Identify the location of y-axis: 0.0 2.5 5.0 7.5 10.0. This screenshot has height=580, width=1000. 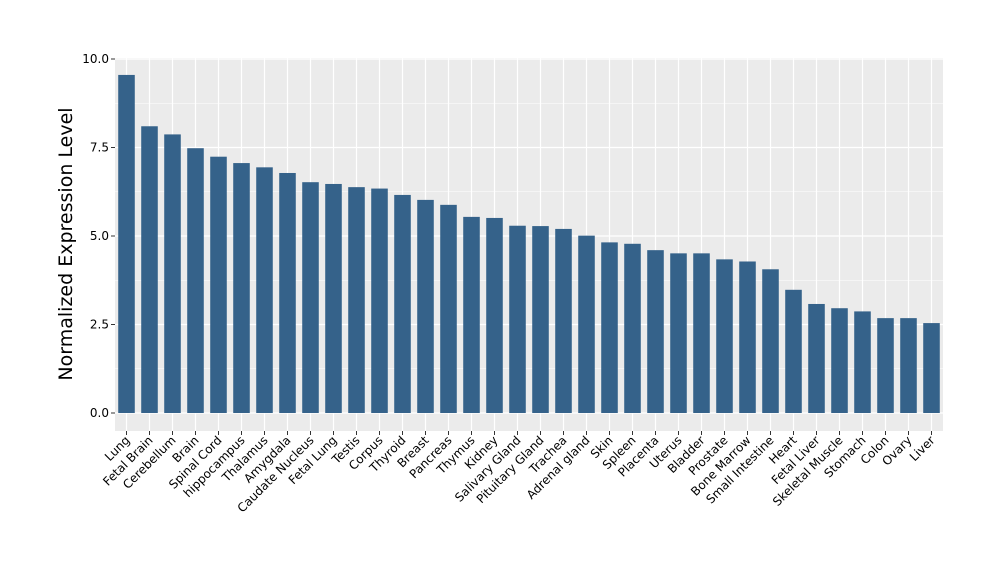
(98, 236).